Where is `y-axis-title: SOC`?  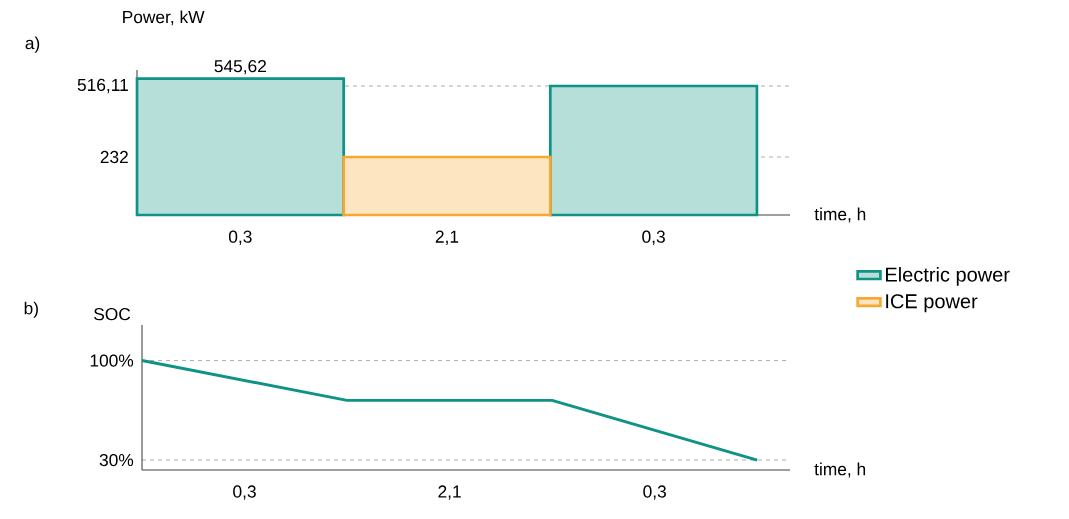 y-axis-title: SOC is located at coordinates (112, 314).